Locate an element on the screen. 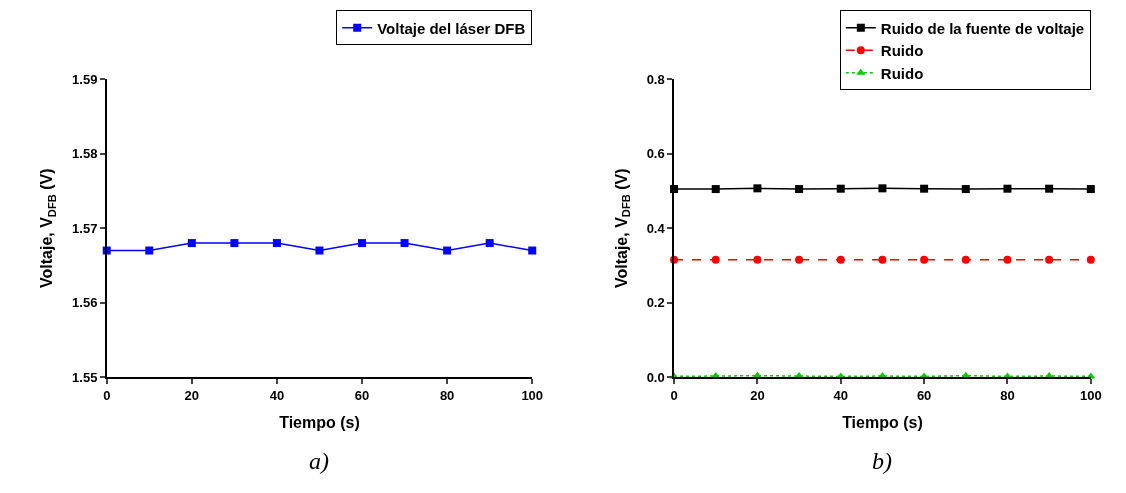 This screenshot has width=1126, height=493. y-tick-label: 1.55 is located at coordinates (85, 377).